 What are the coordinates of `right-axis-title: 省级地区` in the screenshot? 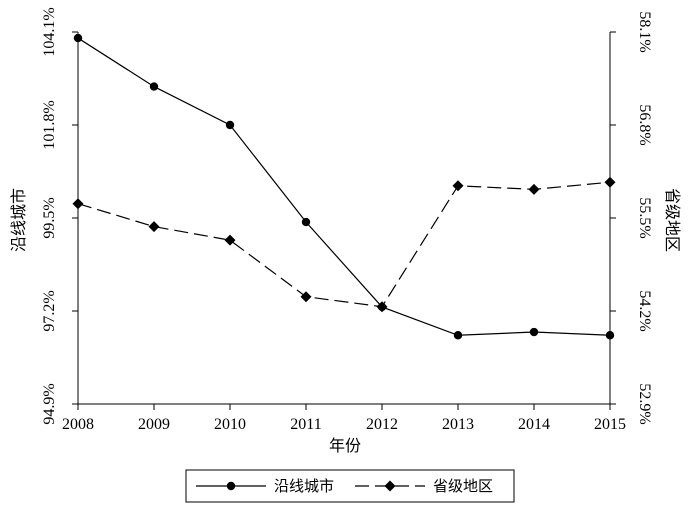 It's located at (672, 220).